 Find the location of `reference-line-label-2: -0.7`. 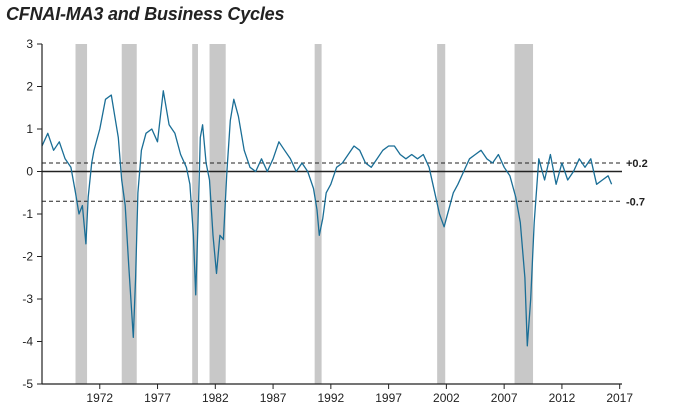

reference-line-label-2: -0.7 is located at coordinates (635, 202).